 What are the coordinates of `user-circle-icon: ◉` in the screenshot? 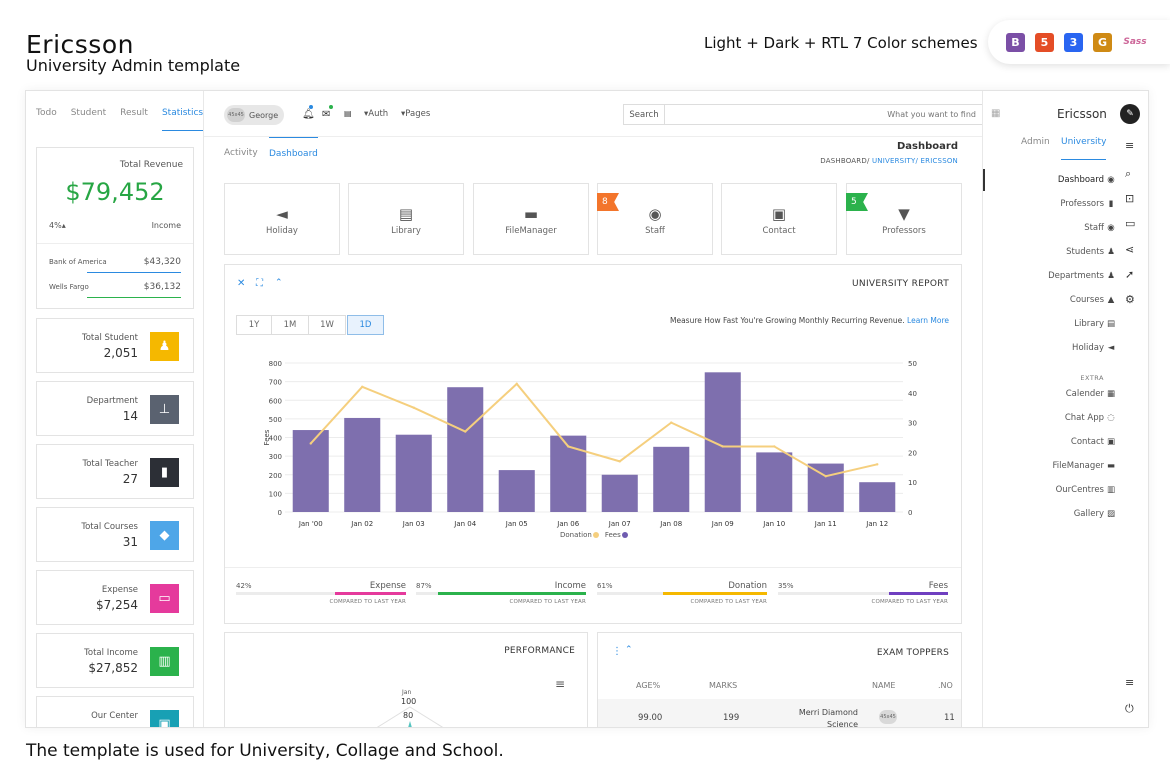 It's located at (655, 214).